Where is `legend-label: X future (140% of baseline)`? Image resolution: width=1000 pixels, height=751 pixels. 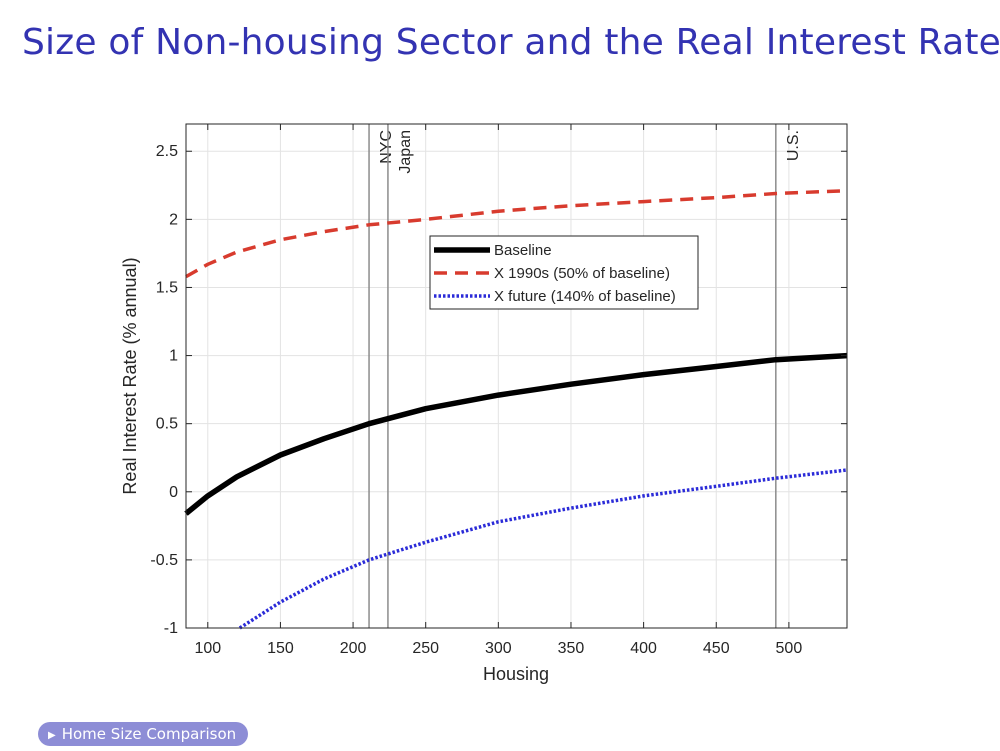
legend-label: X future (140% of baseline) is located at coordinates (585, 296).